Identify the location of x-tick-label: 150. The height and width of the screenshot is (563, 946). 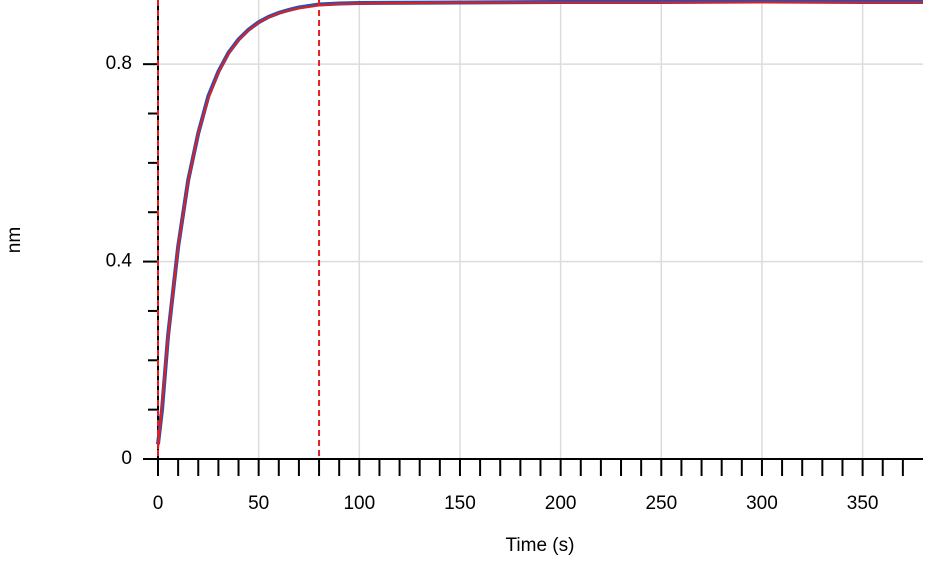
(460, 503).